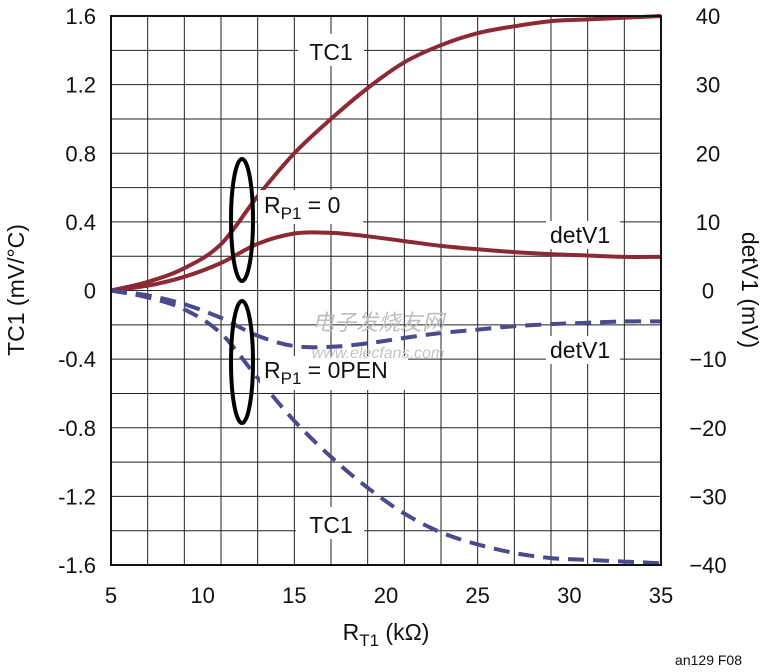 The image size is (765, 672). I want to click on y-left-tick-label: -1.6, so click(77, 565).